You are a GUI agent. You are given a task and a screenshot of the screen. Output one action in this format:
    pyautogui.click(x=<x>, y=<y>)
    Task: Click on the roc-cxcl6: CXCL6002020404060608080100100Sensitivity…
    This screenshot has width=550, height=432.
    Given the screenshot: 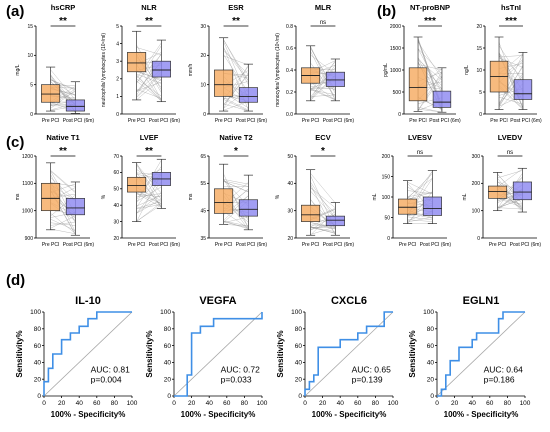 What is the action you would take?
    pyautogui.click(x=337, y=357)
    